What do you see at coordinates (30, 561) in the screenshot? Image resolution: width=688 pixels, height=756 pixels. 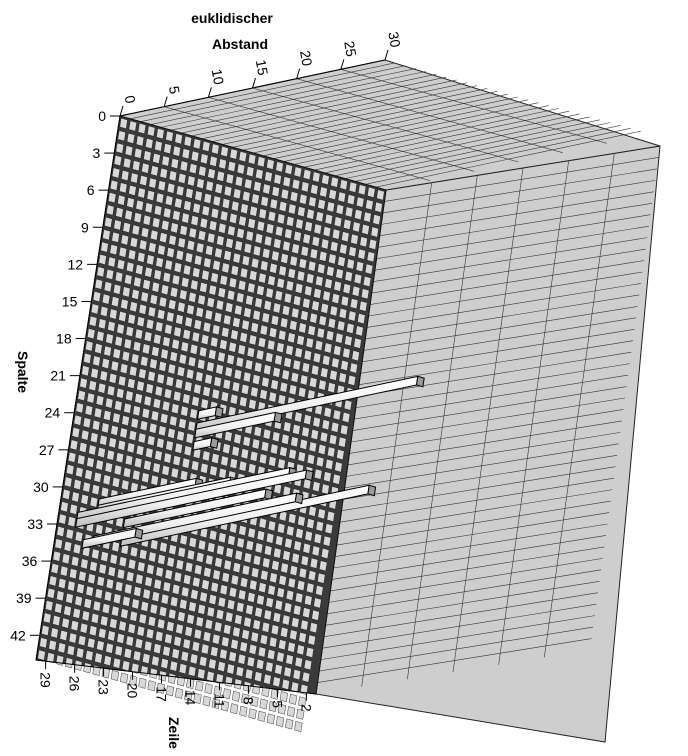 I see `spalte-tick-label: 36` at bounding box center [30, 561].